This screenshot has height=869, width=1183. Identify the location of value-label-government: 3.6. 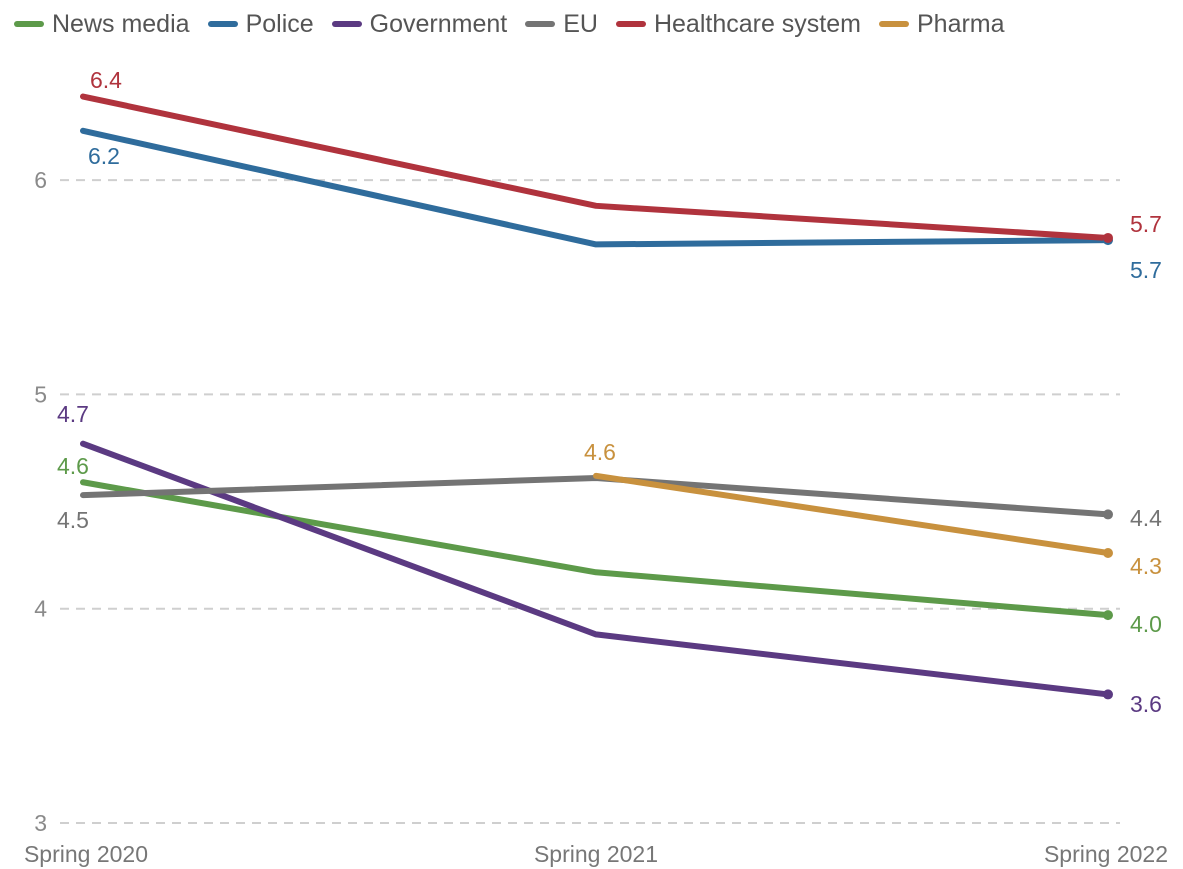
(1146, 704).